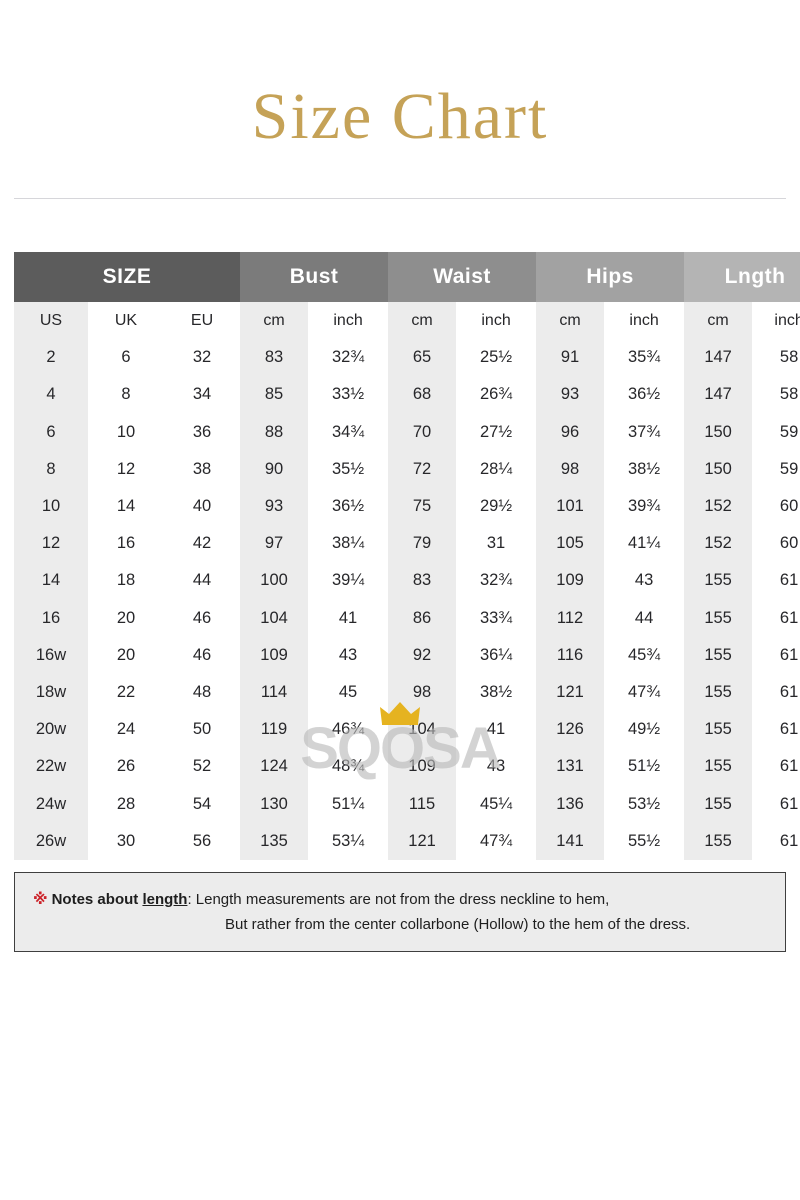 The image size is (800, 1200). What do you see at coordinates (644, 618) in the screenshot?
I see `table-cell: 44` at bounding box center [644, 618].